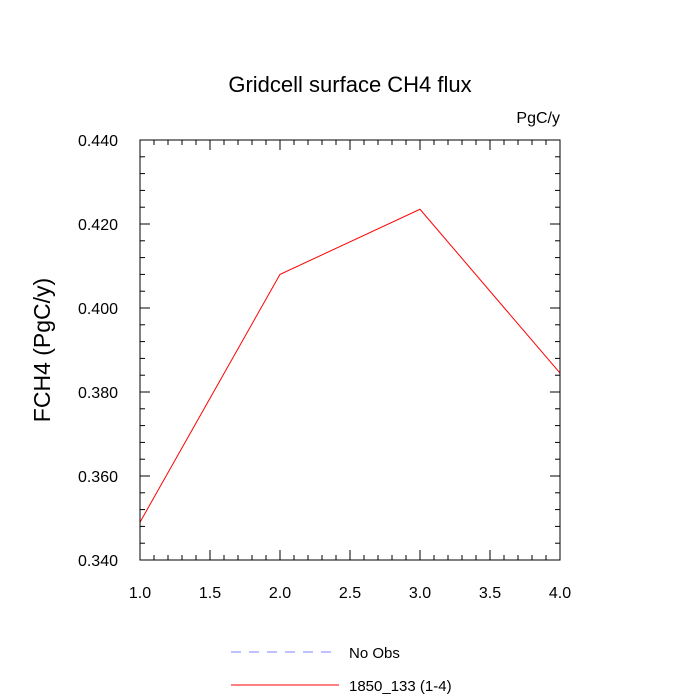 The height and width of the screenshot is (700, 700). What do you see at coordinates (374, 653) in the screenshot?
I see `legend-label: No Obs` at bounding box center [374, 653].